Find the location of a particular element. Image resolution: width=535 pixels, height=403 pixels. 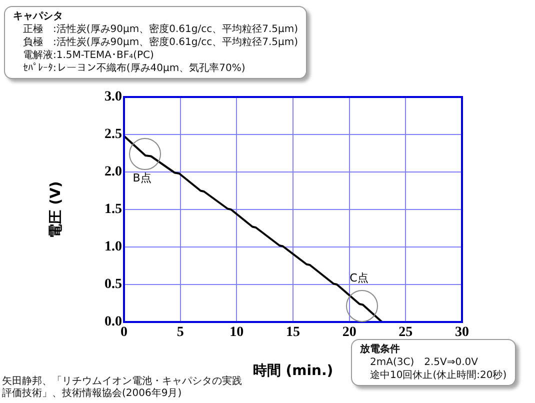

annotation: C点 is located at coordinates (359, 278).